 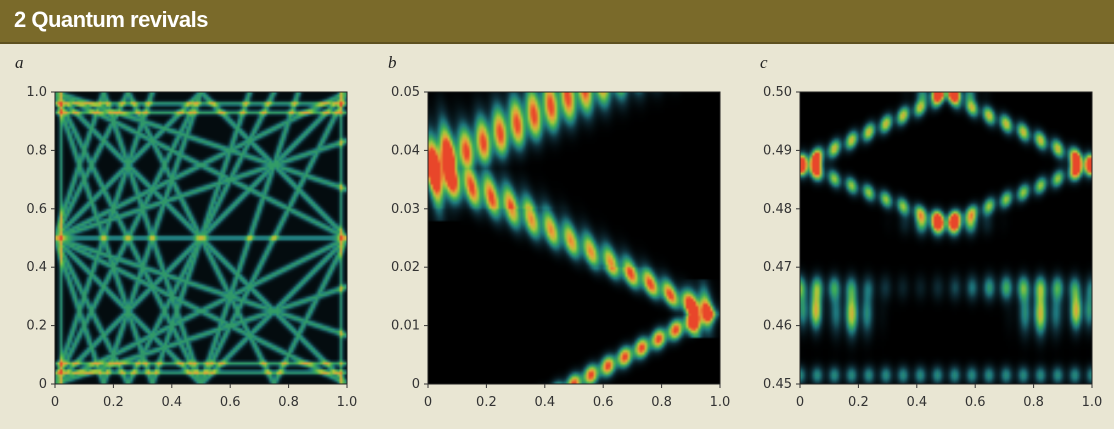 I want to click on y-tick-label: 0.2, so click(x=36, y=326).